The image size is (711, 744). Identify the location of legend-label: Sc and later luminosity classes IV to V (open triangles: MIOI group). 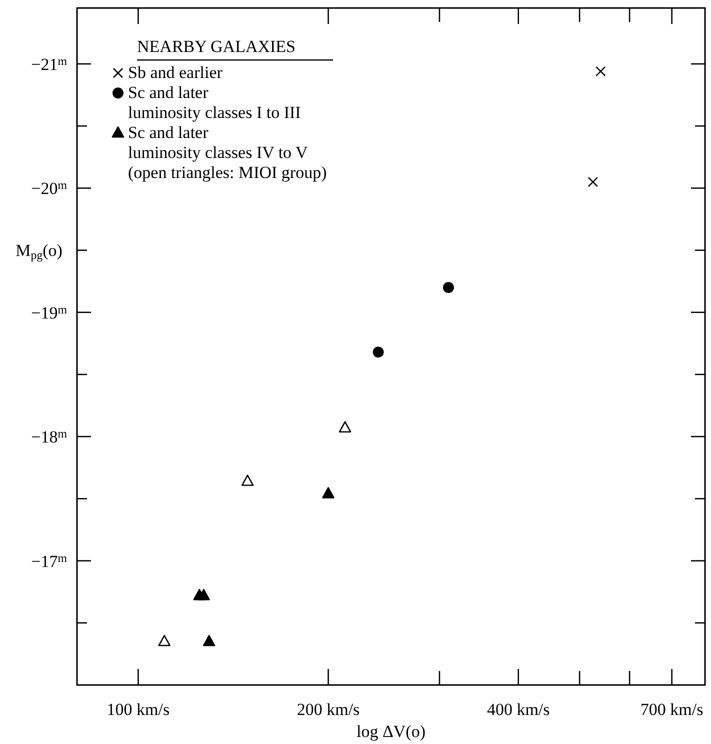
(227, 152).